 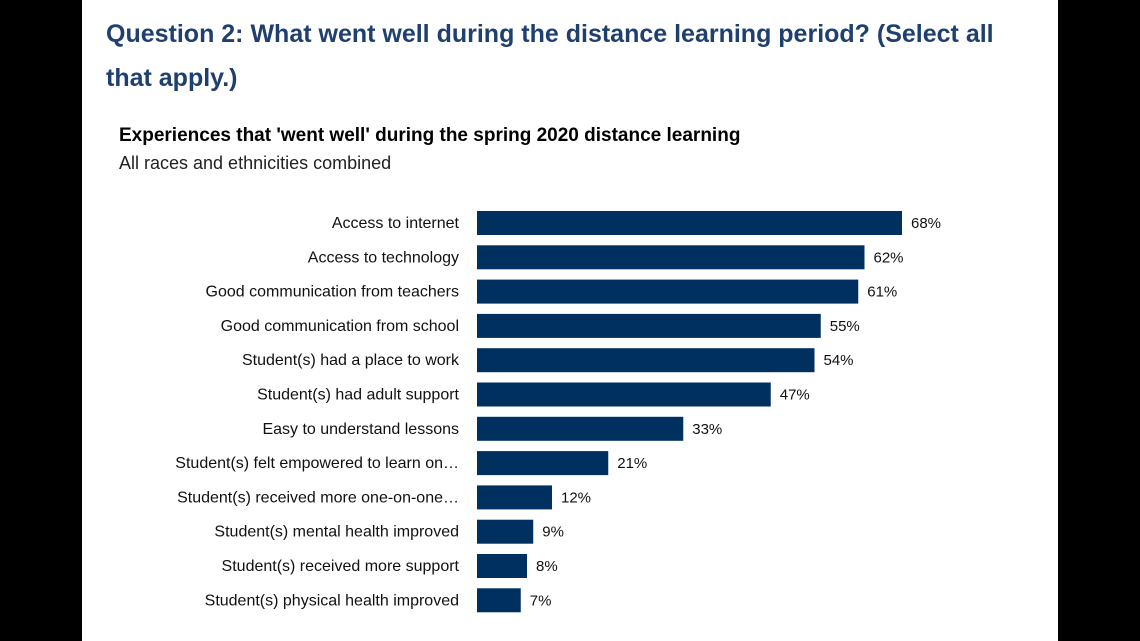 What do you see at coordinates (889, 257) in the screenshot?
I see `value-label: 62%` at bounding box center [889, 257].